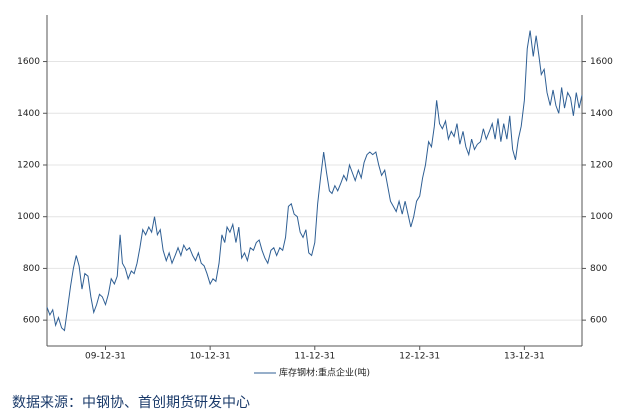 The height and width of the screenshot is (419, 625). Describe the element at coordinates (598, 321) in the screenshot. I see `y2-tick-label: 600` at that location.